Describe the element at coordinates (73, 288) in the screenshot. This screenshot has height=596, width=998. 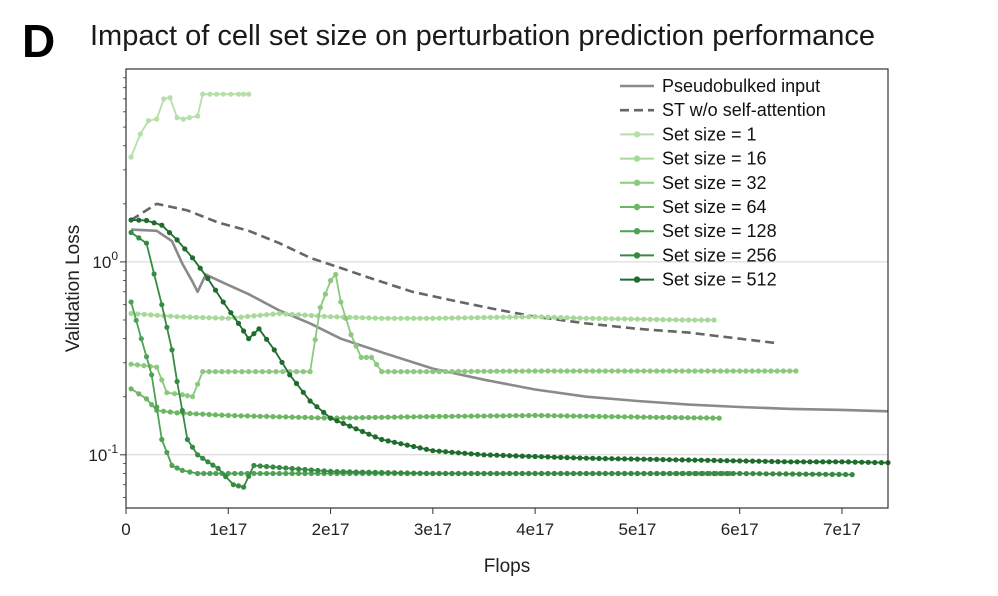
I see `y-axis-label: Validation Loss` at that location.